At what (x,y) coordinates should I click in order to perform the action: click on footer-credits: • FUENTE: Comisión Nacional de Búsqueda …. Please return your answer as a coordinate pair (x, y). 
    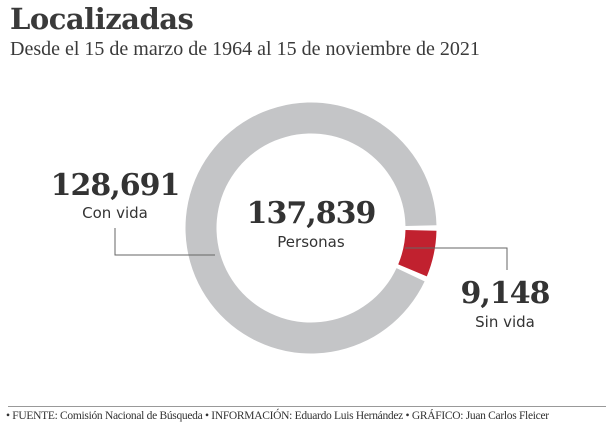
    Looking at the image, I should click on (277, 416).